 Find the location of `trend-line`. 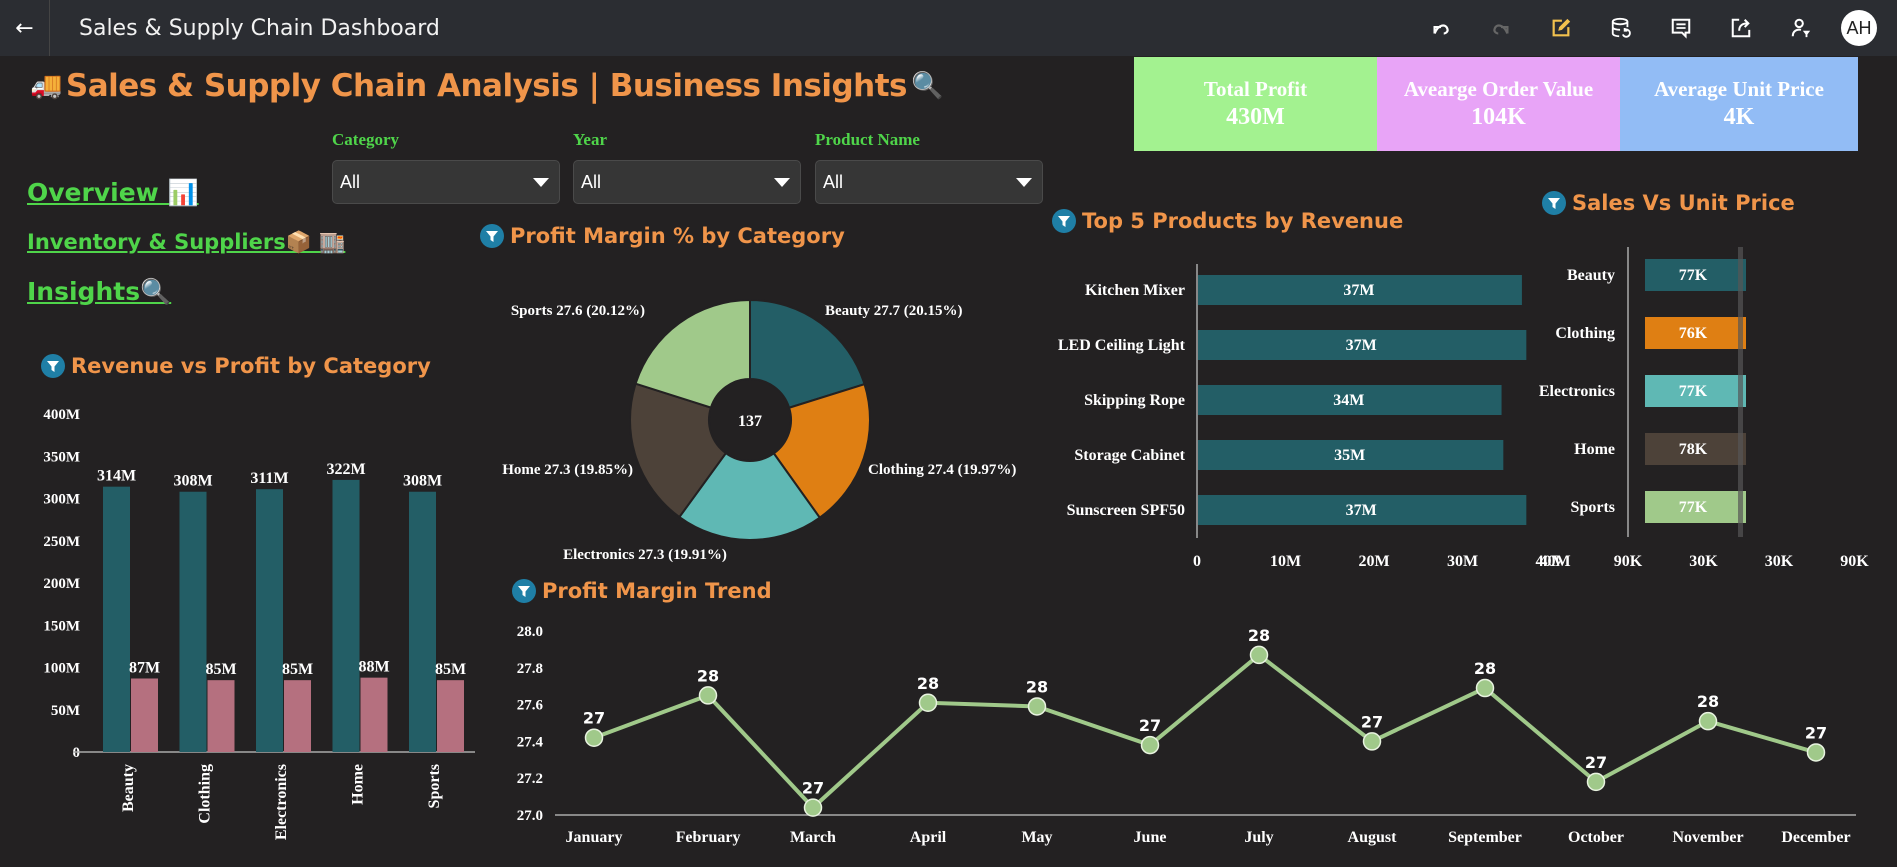

trend-line is located at coordinates (1205, 731).